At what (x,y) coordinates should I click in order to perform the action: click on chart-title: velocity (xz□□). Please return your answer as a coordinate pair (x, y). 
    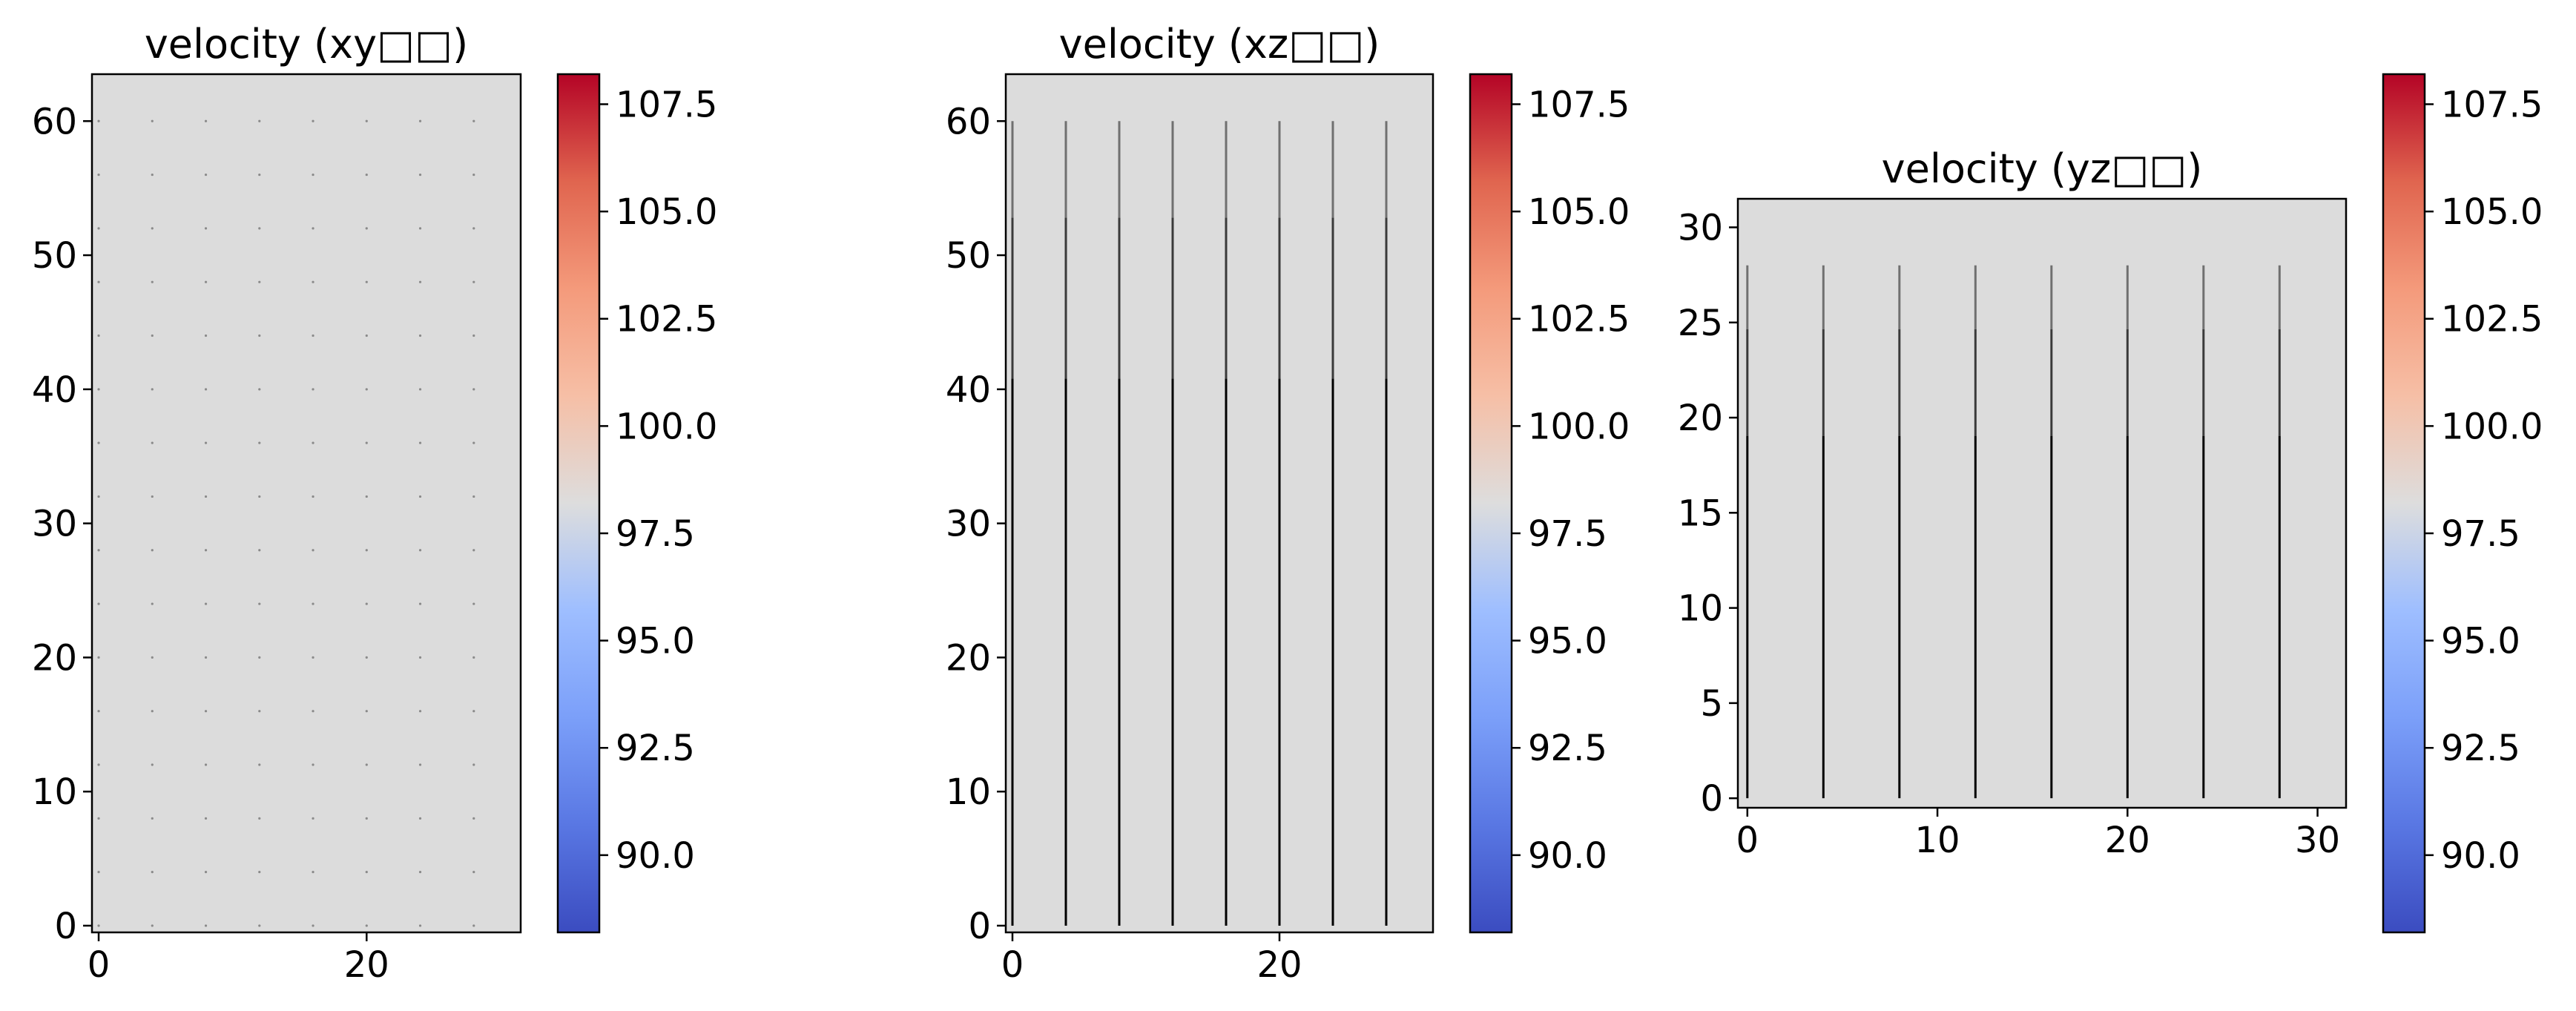
    Looking at the image, I should click on (1220, 44).